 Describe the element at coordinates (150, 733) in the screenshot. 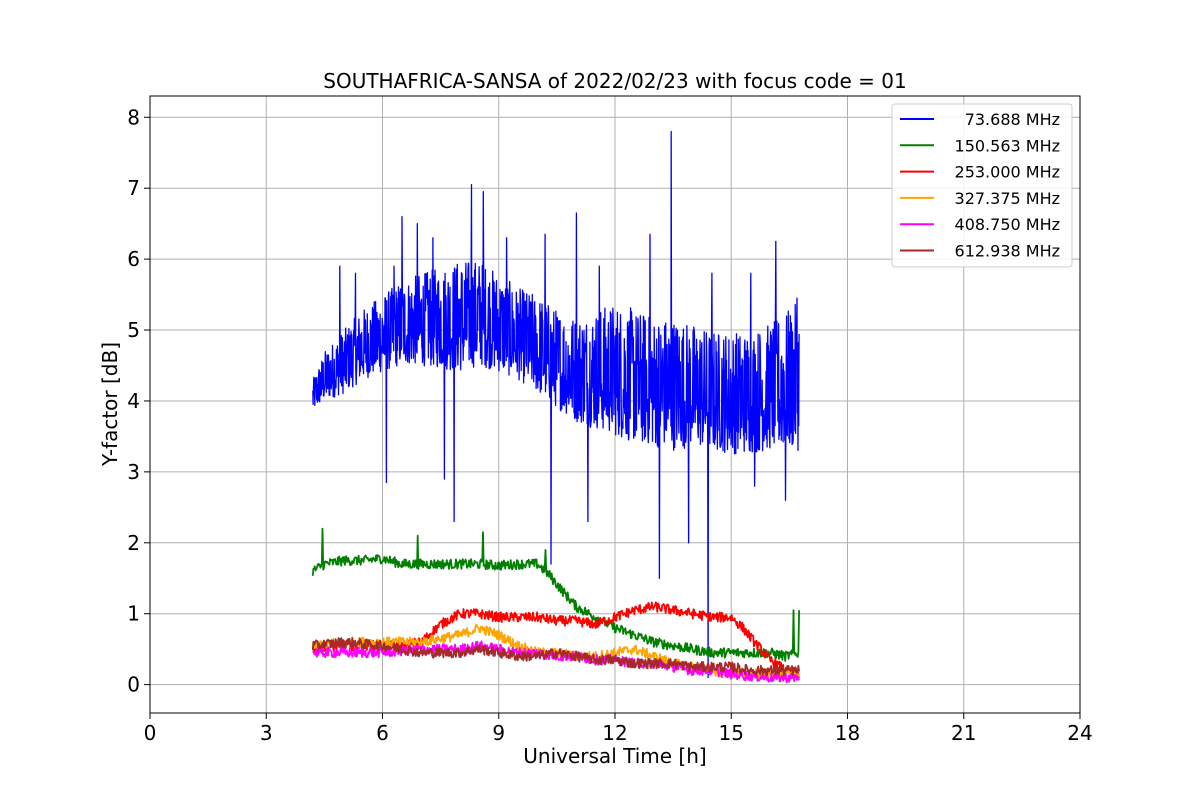

I see `x-tick-label: 0` at that location.